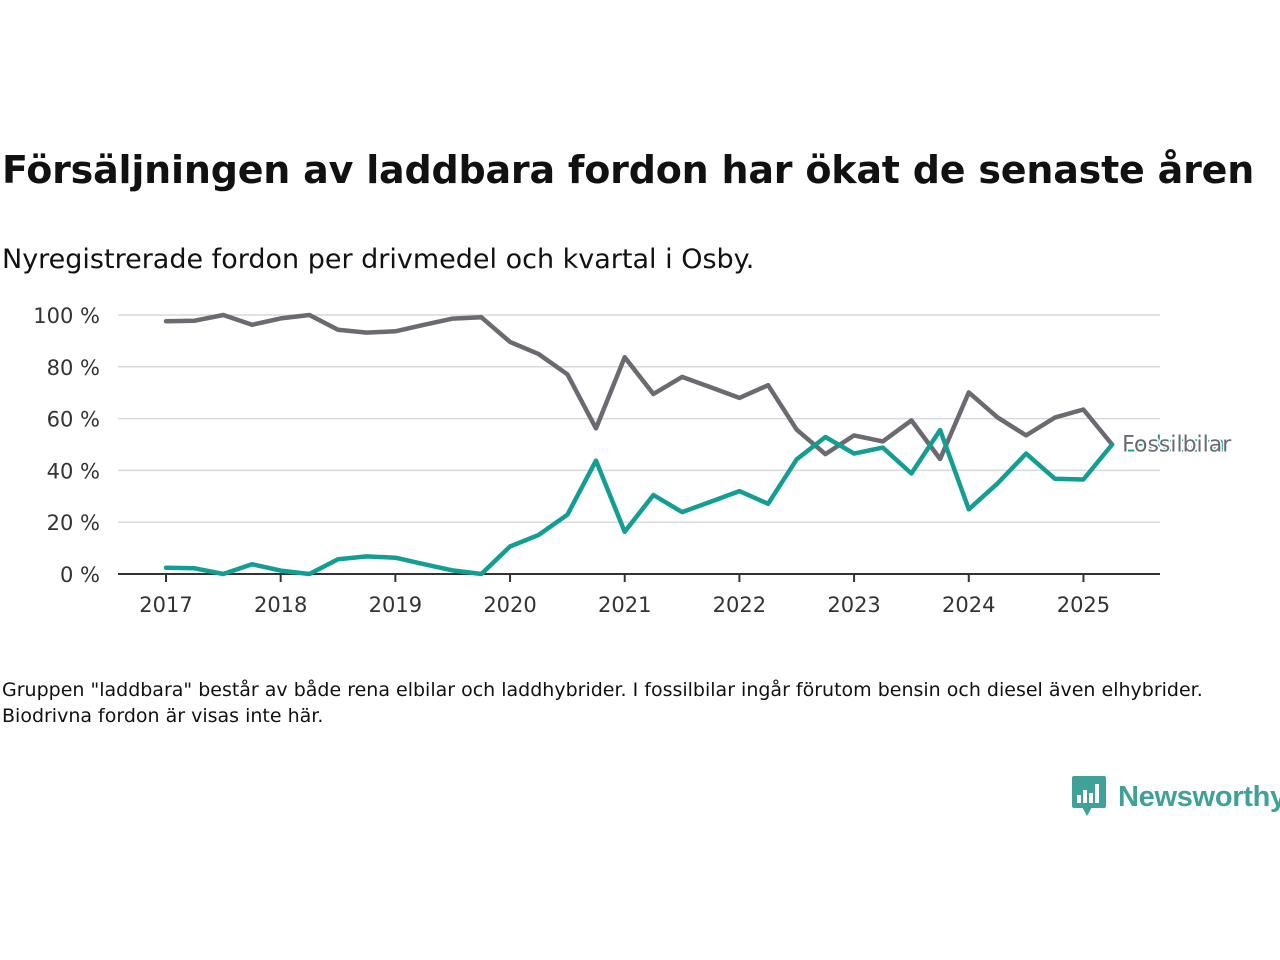 This screenshot has height=960, width=1280. What do you see at coordinates (280, 605) in the screenshot?
I see `x-tick-label: 2018` at bounding box center [280, 605].